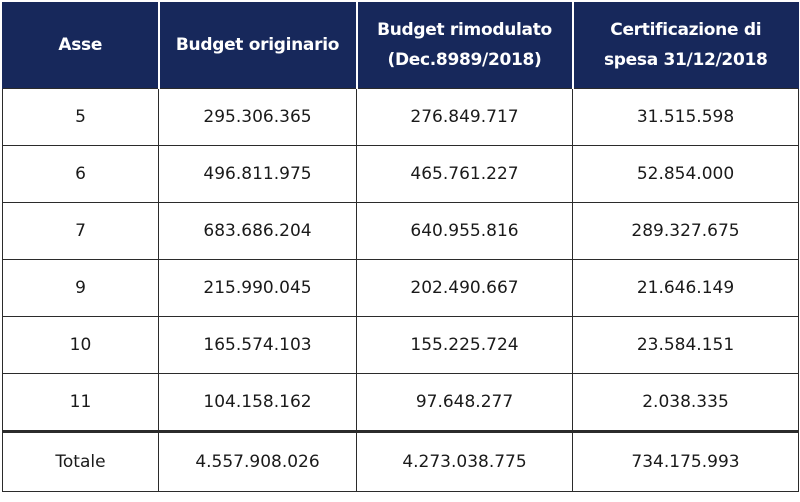 This screenshot has width=800, height=502. What do you see at coordinates (257, 345) in the screenshot?
I see `cell-budget-originario: 165.574.103` at bounding box center [257, 345].